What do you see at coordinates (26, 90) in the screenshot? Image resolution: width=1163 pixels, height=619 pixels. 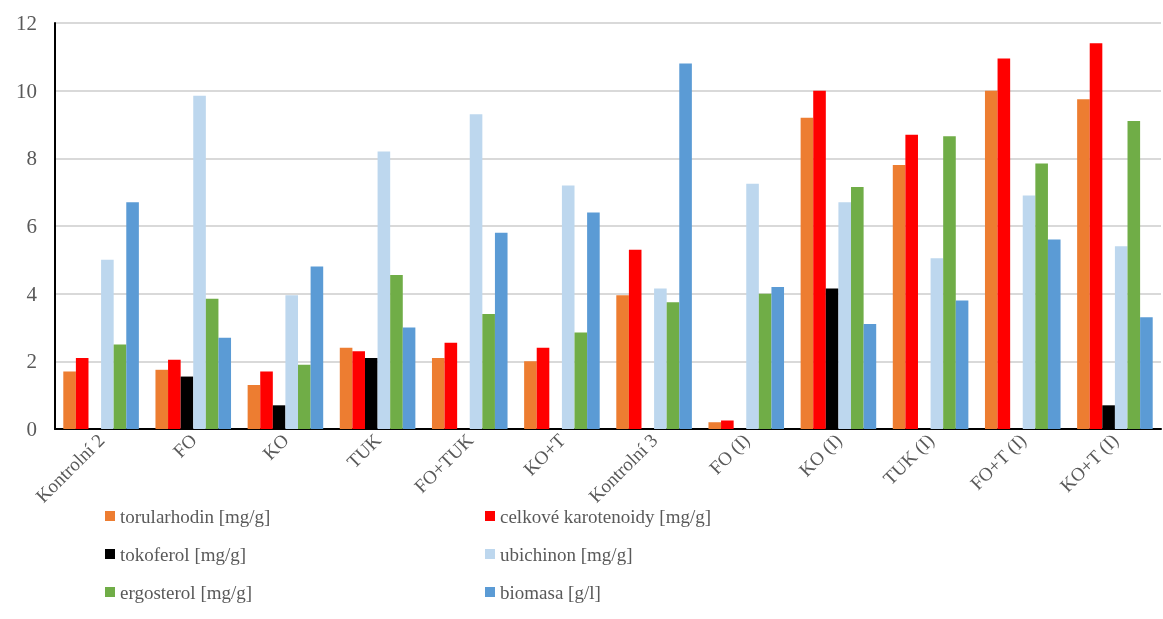 I see `y-tick-label: 10` at bounding box center [26, 90].